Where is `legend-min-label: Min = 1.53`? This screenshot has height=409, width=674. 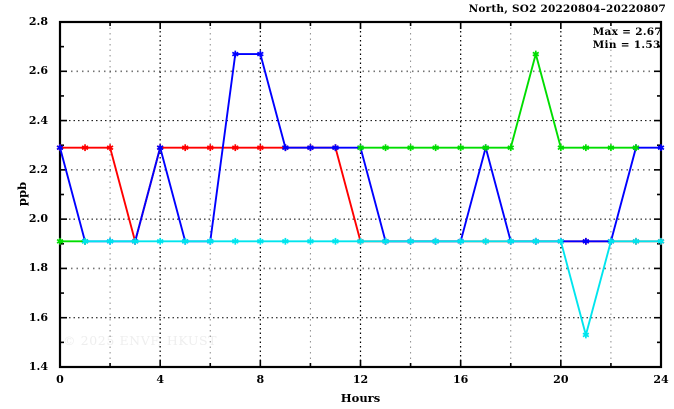 legend-min-label: Min = 1.53 is located at coordinates (626, 45).